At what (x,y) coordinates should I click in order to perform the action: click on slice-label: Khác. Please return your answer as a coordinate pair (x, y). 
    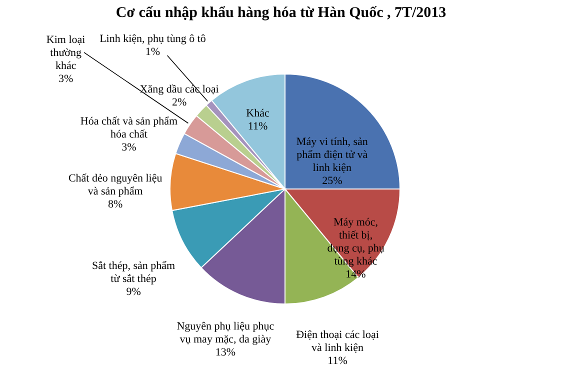
    Looking at the image, I should click on (258, 113).